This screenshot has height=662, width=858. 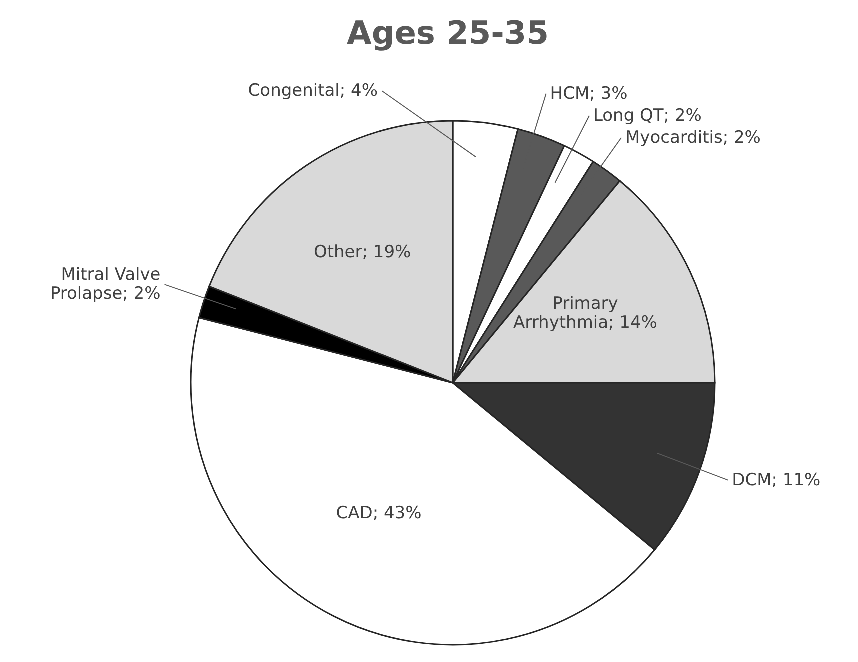 I want to click on slice-label: Congenital; 4%, so click(x=313, y=90).